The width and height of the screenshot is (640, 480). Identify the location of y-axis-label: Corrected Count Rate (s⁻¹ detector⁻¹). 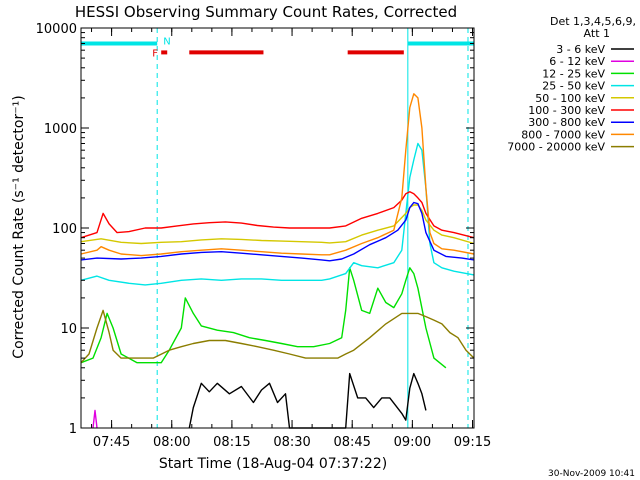
(19, 226).